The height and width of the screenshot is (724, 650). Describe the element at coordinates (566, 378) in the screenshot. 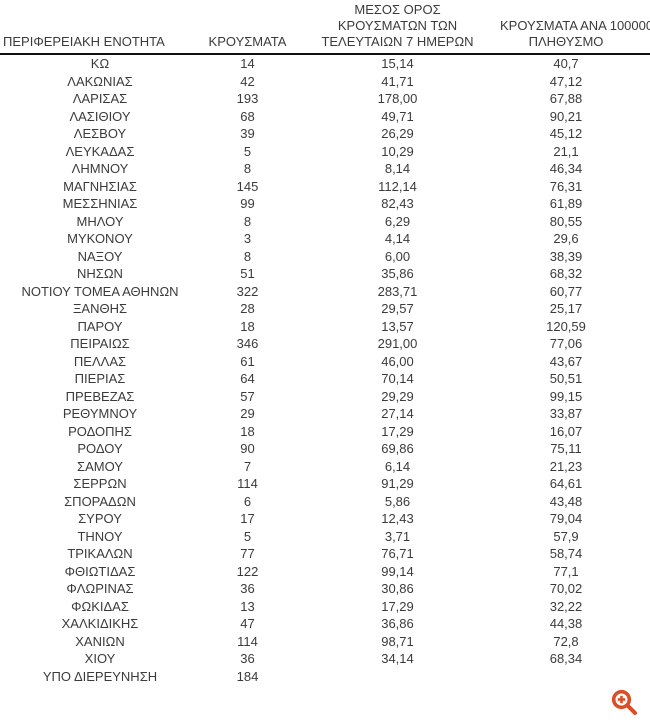

I see `per100k-value: 50,51` at that location.